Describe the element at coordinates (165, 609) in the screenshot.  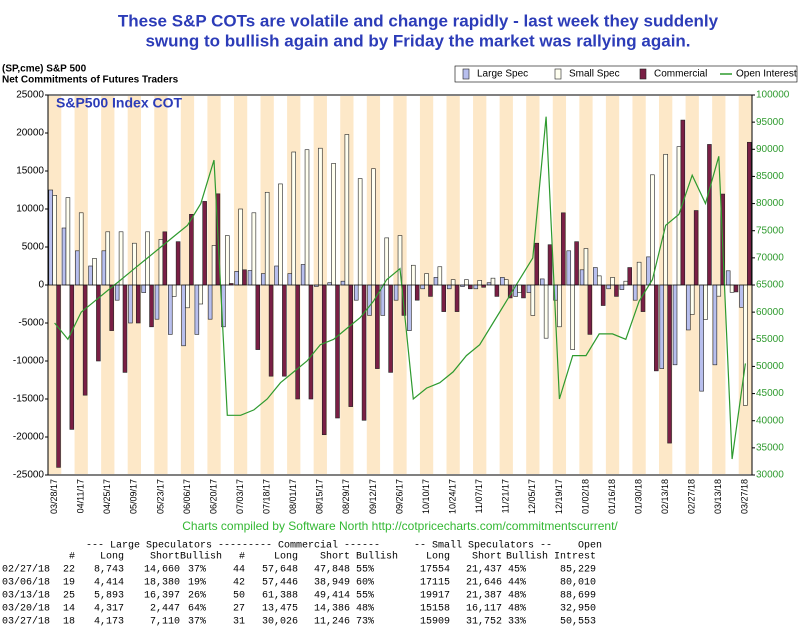
I see `table-cell: 2,447` at that location.